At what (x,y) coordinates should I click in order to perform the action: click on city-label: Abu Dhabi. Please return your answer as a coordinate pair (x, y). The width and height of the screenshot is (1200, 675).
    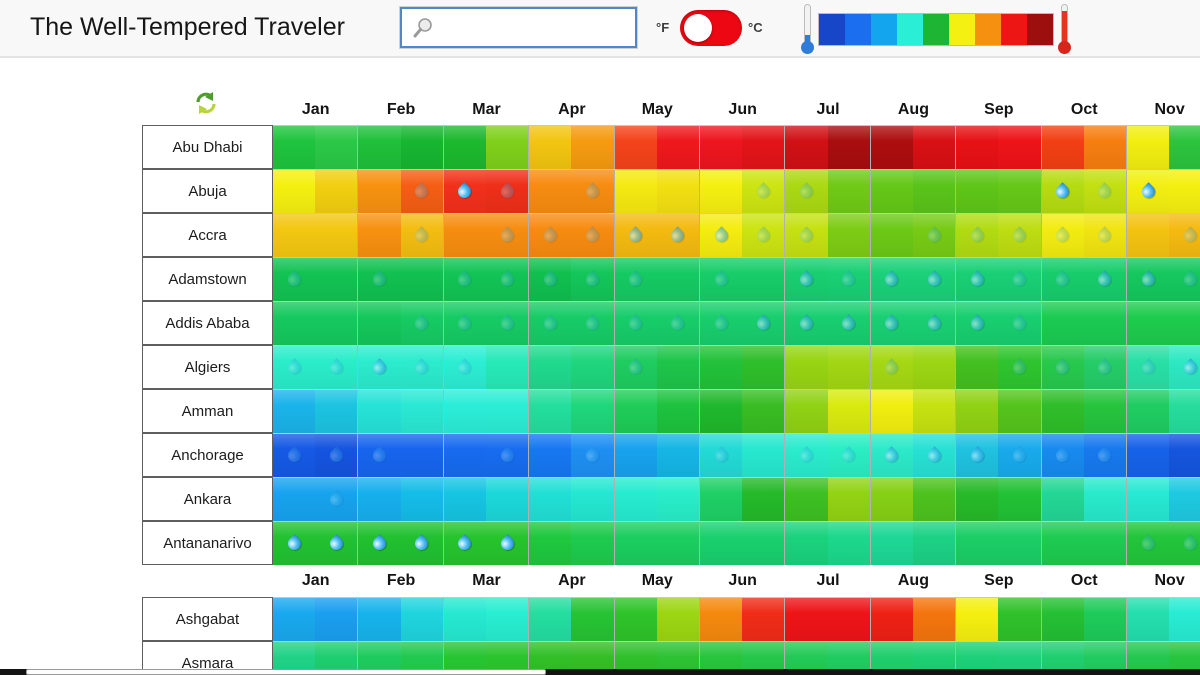
    Looking at the image, I should click on (207, 147).